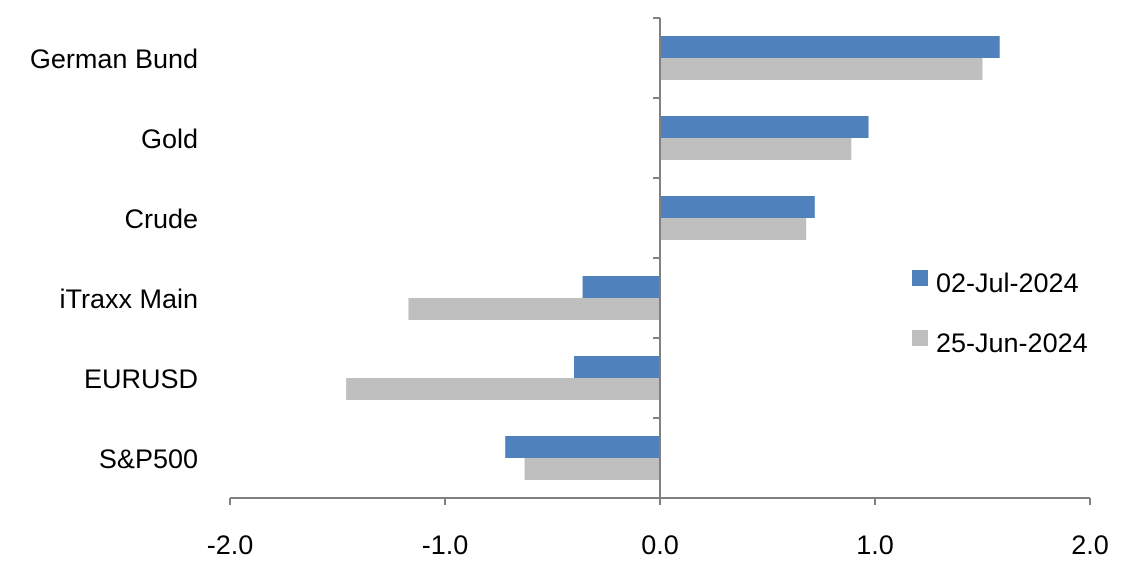 This screenshot has width=1140, height=574. What do you see at coordinates (445, 545) in the screenshot?
I see `x-tick-label: -1.0` at bounding box center [445, 545].